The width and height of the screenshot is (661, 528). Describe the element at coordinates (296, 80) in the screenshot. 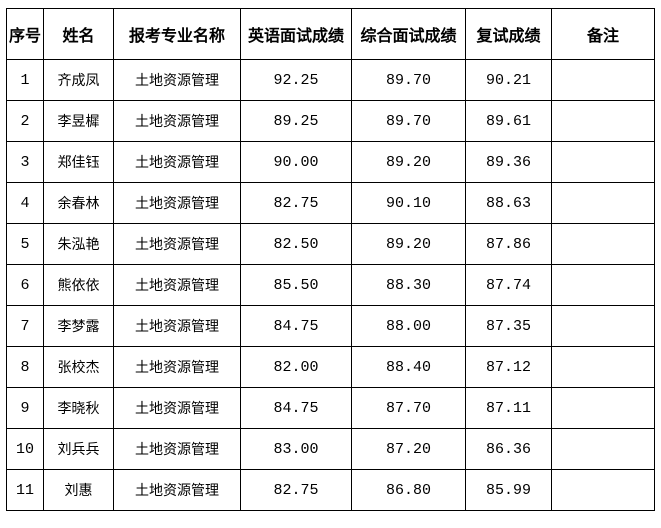

I see `cell-col-english: 92.25` at that location.